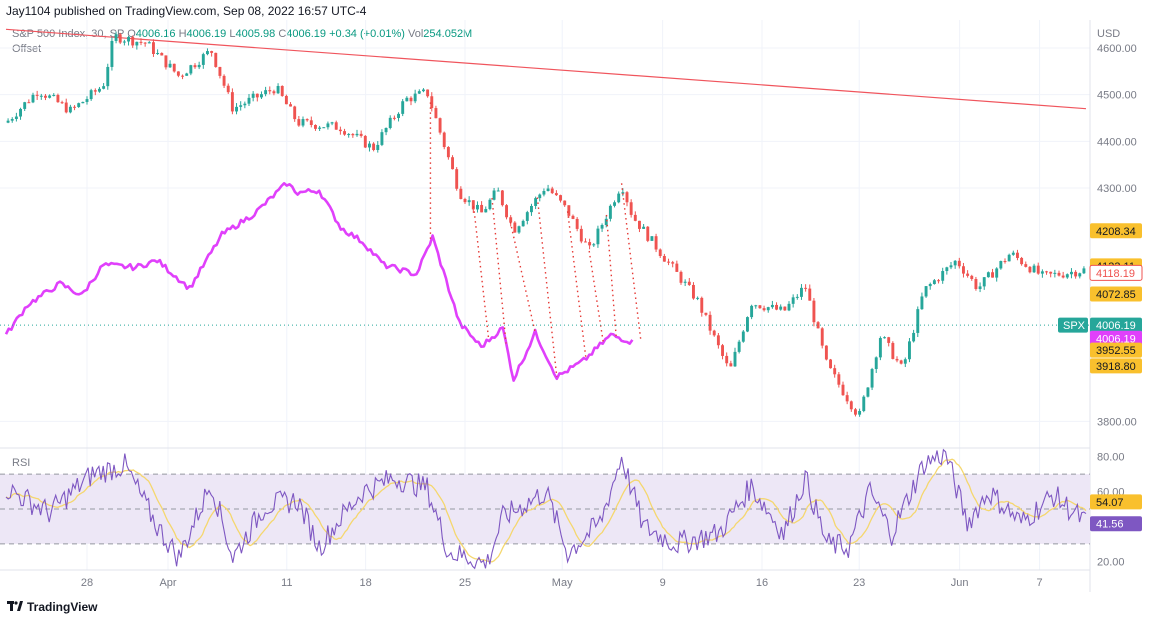  Describe the element at coordinates (21, 463) in the screenshot. I see `rsi-legend: RSI` at that location.